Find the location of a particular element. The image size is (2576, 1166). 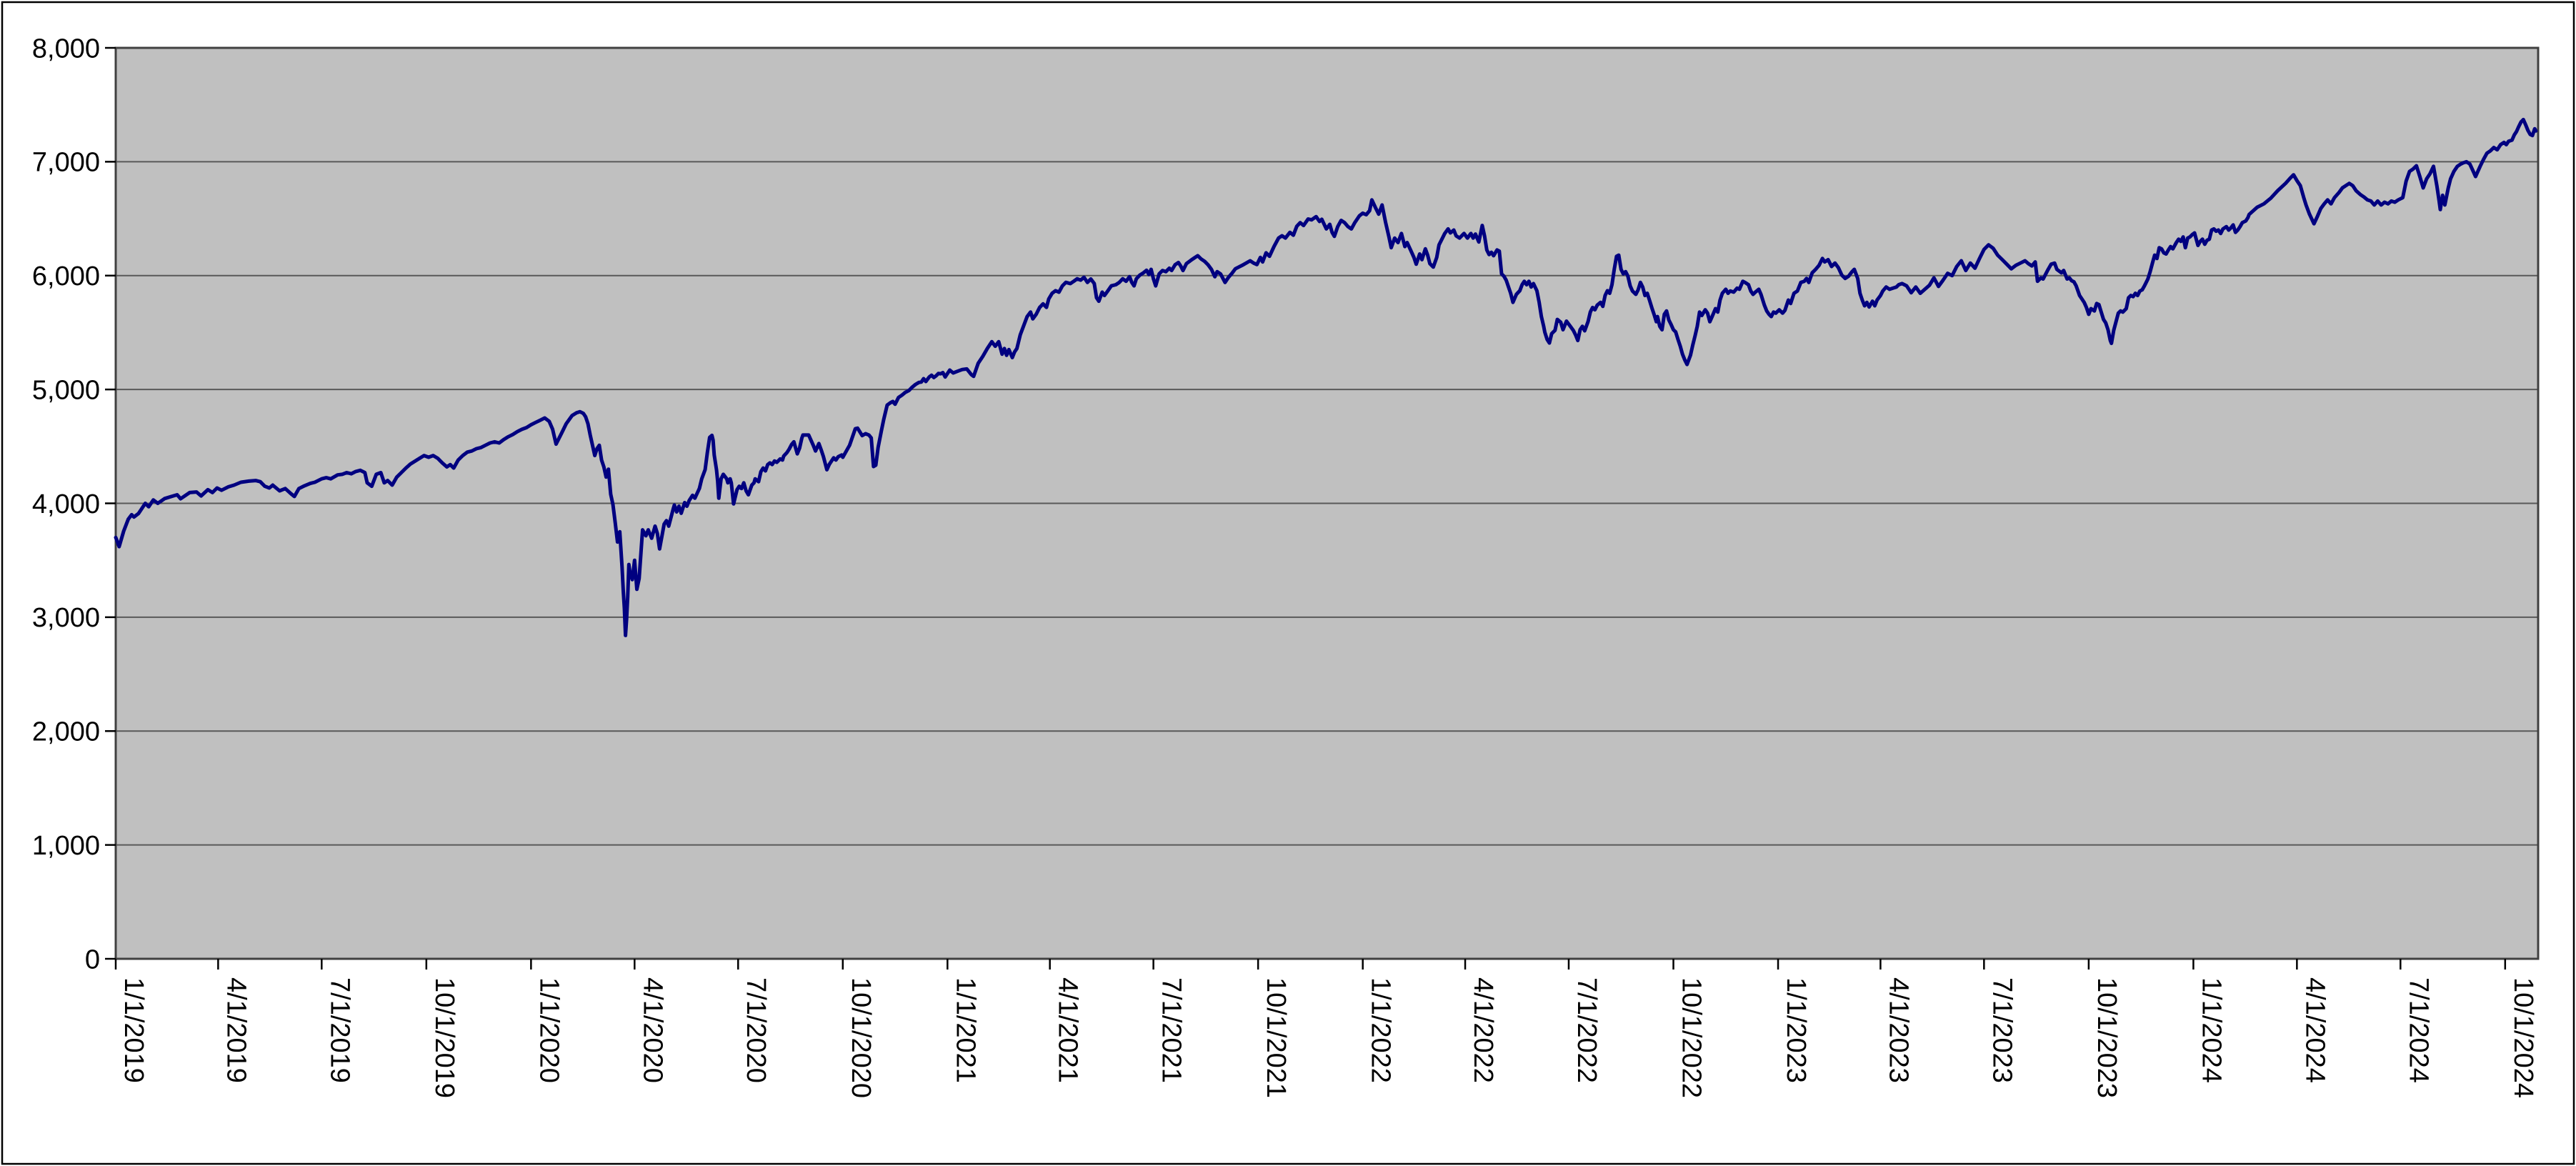

x-tick-label: 4/1/2023 is located at coordinates (1898, 1030).